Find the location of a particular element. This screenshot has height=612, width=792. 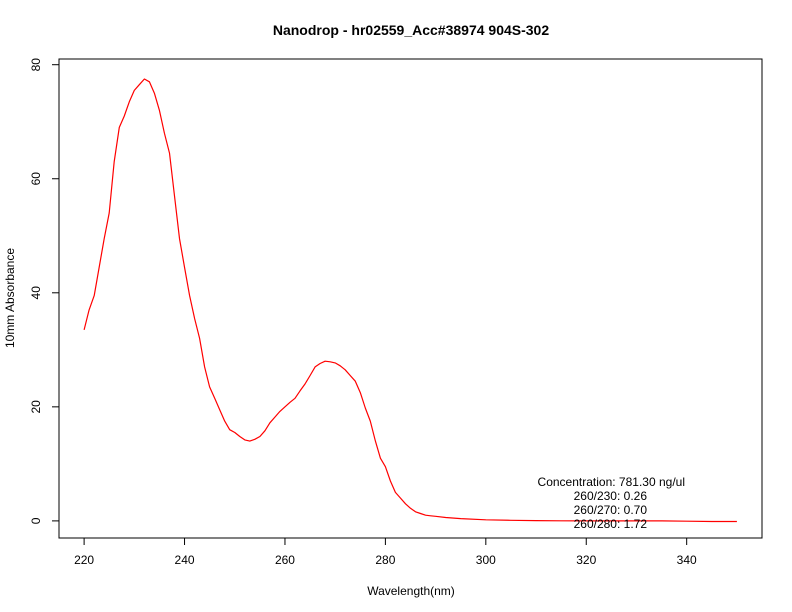

y-axis-label: 10mm Absorbance is located at coordinates (10, 298).